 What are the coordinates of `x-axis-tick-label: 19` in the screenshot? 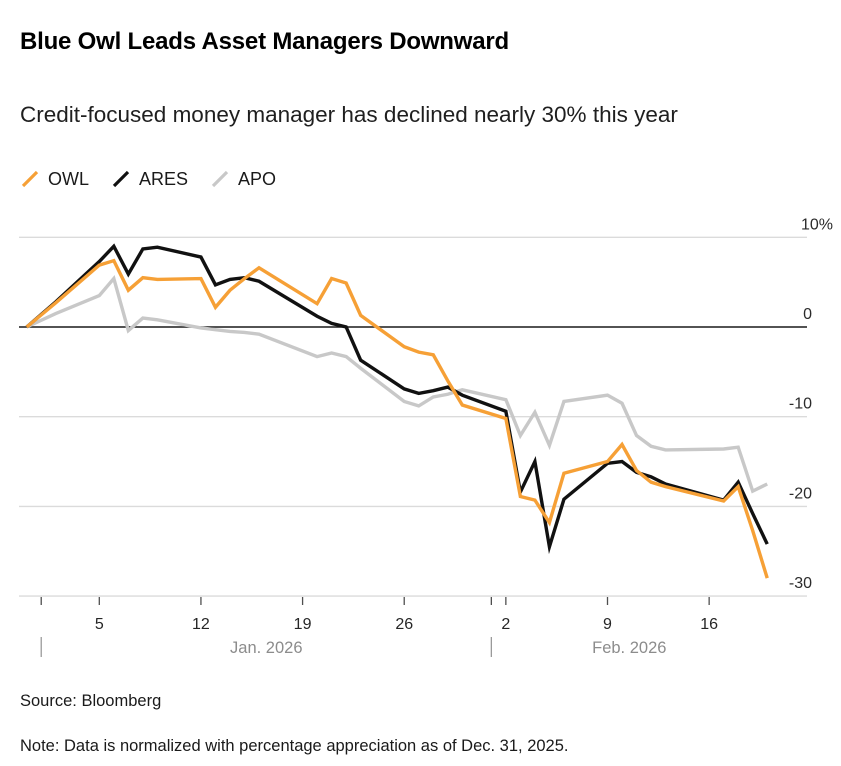 It's located at (303, 624).